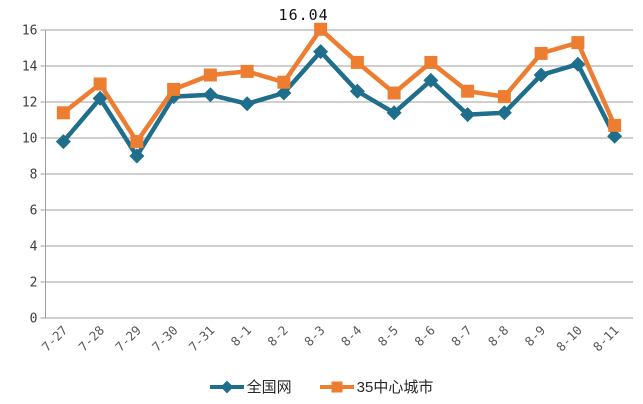  Describe the element at coordinates (30, 103) in the screenshot. I see `y-tick-label: 12` at that location.